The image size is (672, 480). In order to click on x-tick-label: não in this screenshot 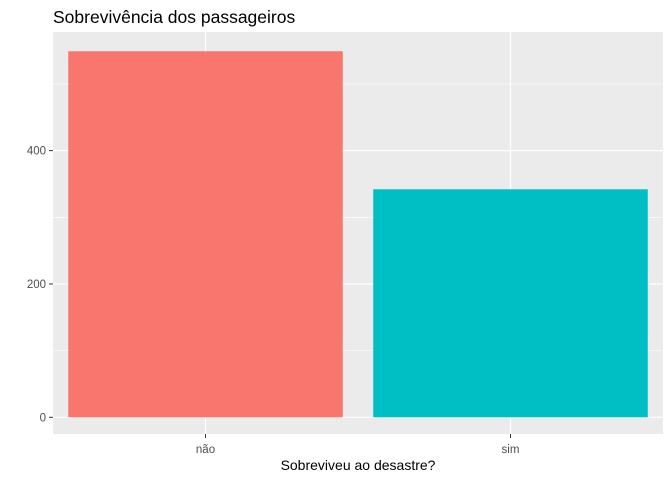, I will do `click(205, 450)`.